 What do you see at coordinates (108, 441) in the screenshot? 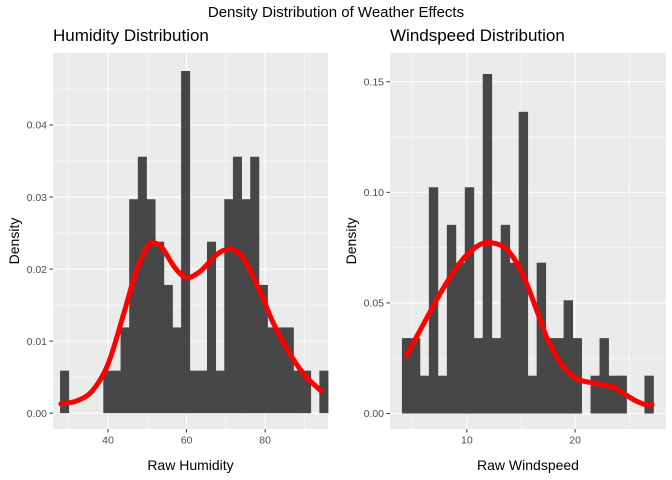
I see `humidity-x-tick-label: 40` at bounding box center [108, 441].